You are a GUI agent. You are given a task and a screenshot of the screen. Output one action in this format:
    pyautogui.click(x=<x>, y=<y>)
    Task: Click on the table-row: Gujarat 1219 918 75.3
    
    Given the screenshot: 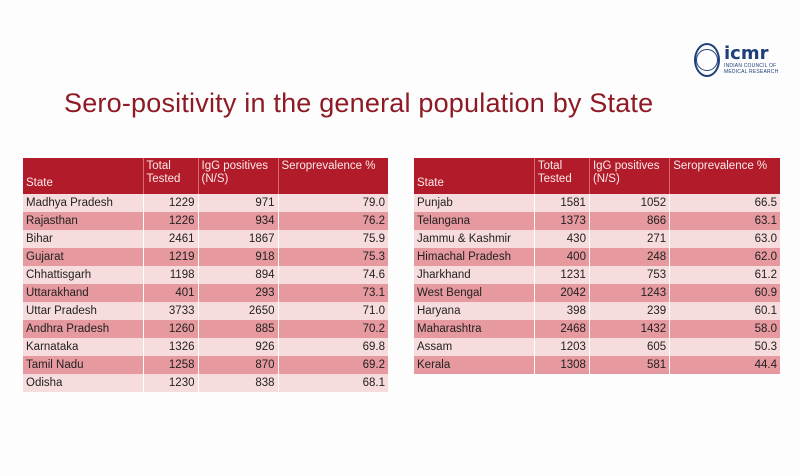 What is the action you would take?
    pyautogui.click(x=205, y=257)
    